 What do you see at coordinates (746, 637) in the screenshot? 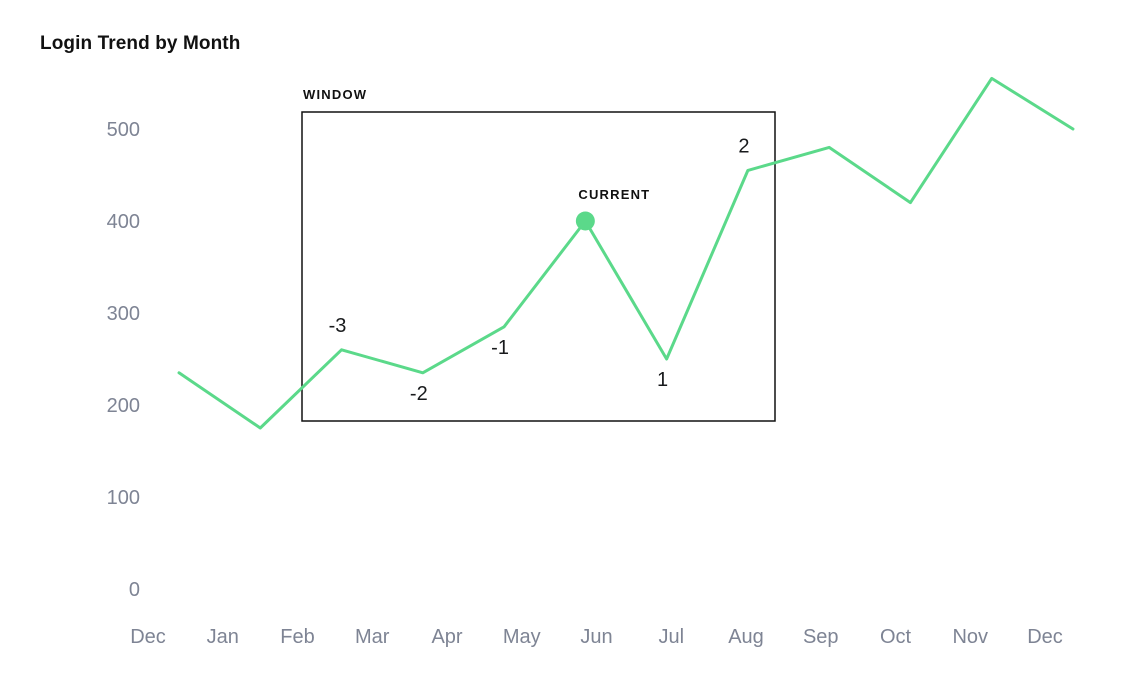
I see `x-tick-label: Aug` at bounding box center [746, 637].